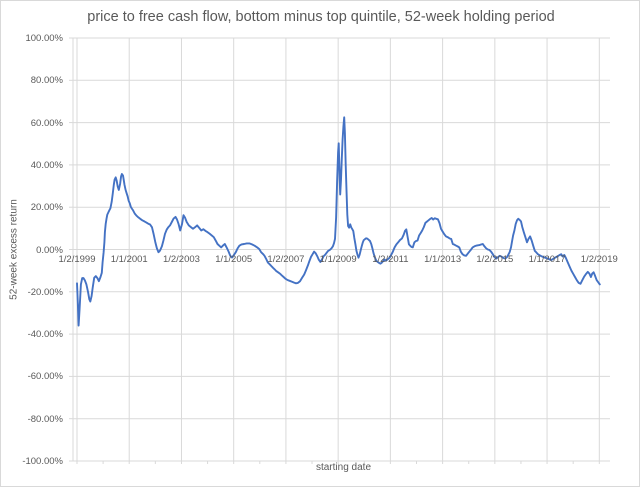  I want to click on y-tick-label: -40.00%, so click(45, 335).